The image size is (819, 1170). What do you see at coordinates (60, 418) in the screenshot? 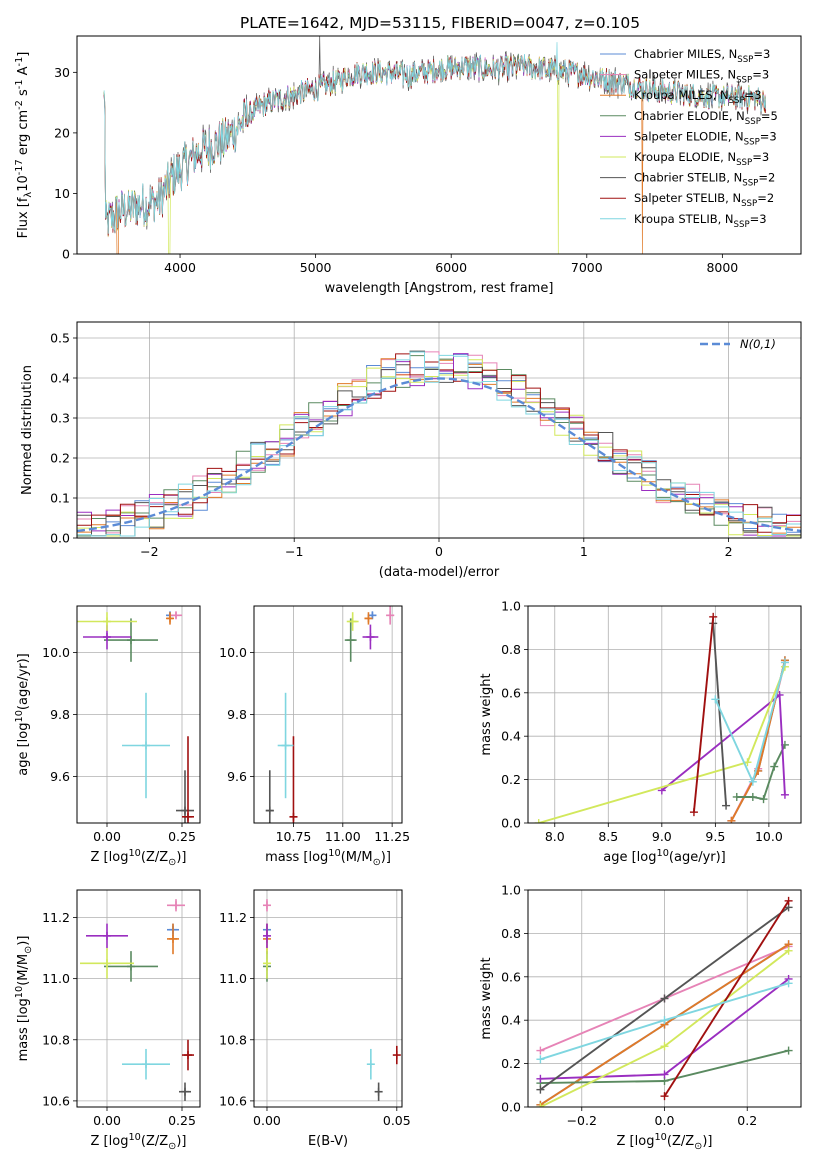
I see `y-tick-label: 0.3` at bounding box center [60, 418].